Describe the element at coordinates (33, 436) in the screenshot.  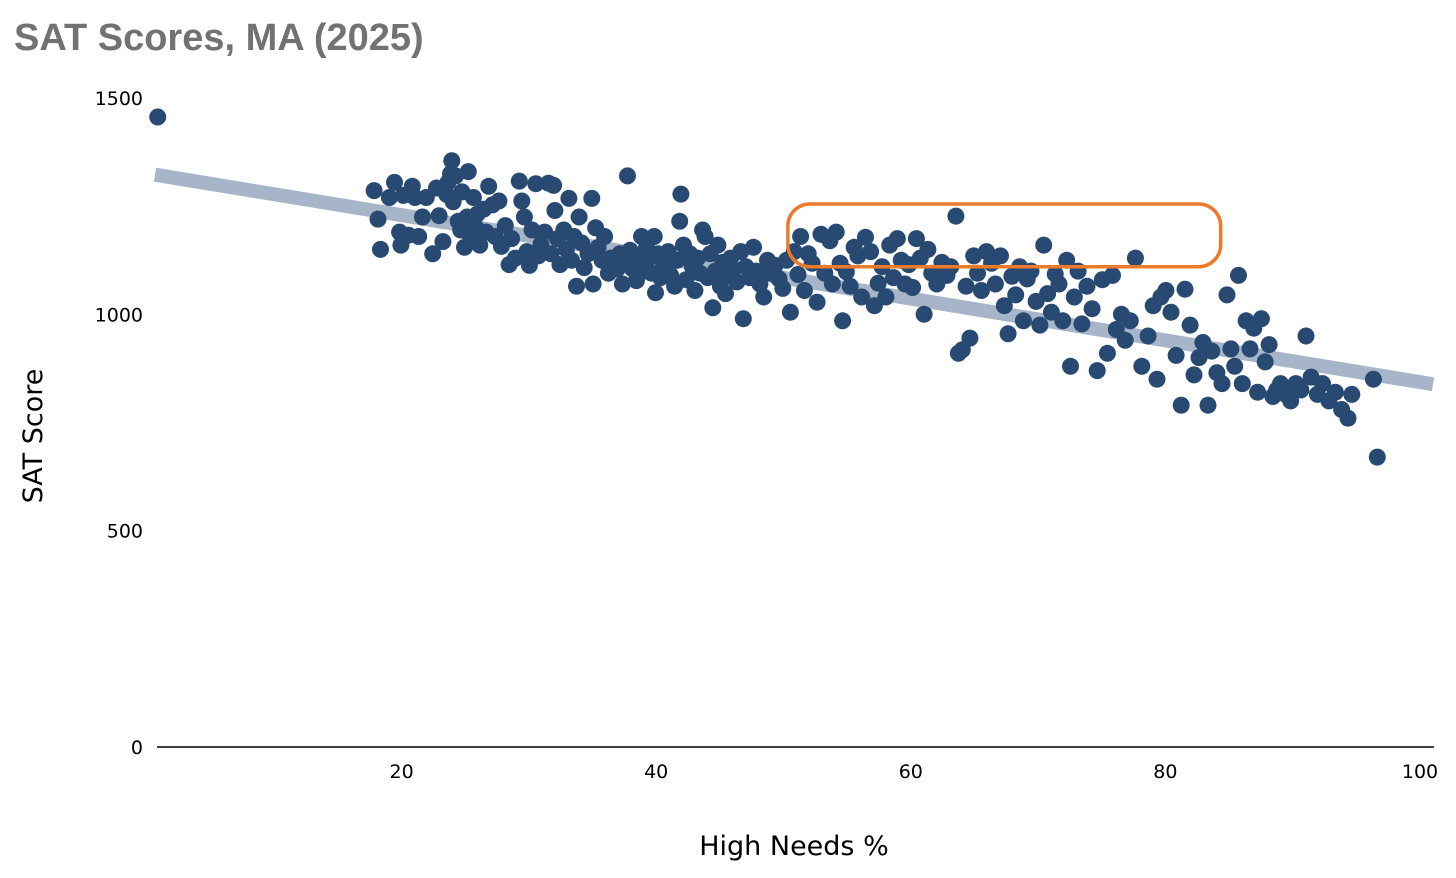
I see `y-axis-title: SAT Score` at that location.